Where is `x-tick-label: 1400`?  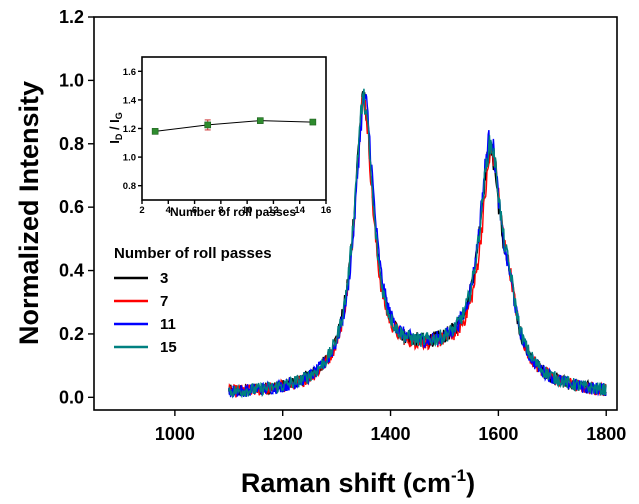 x-tick-label: 1400 is located at coordinates (391, 434).